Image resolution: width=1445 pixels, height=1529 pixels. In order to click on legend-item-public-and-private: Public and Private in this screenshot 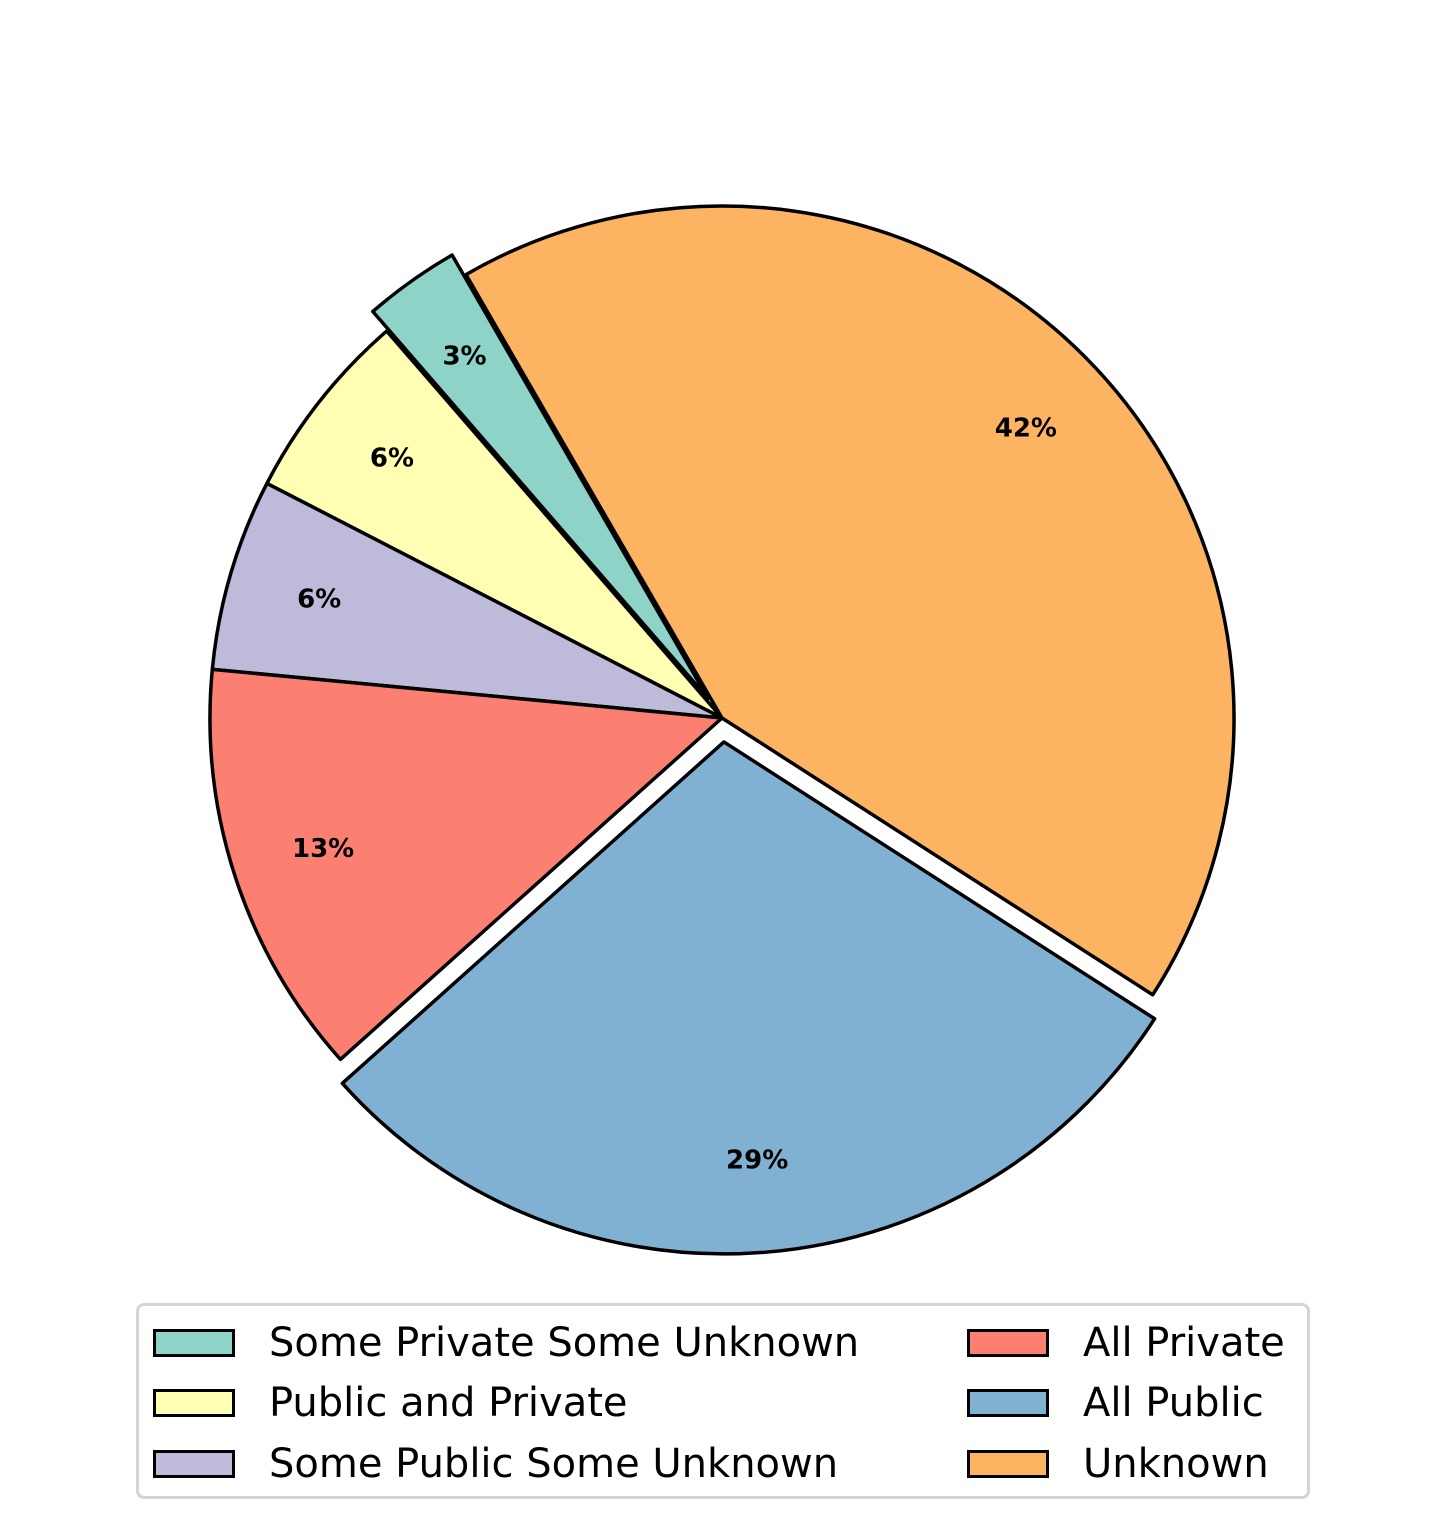, I will do `click(390, 1403)`.